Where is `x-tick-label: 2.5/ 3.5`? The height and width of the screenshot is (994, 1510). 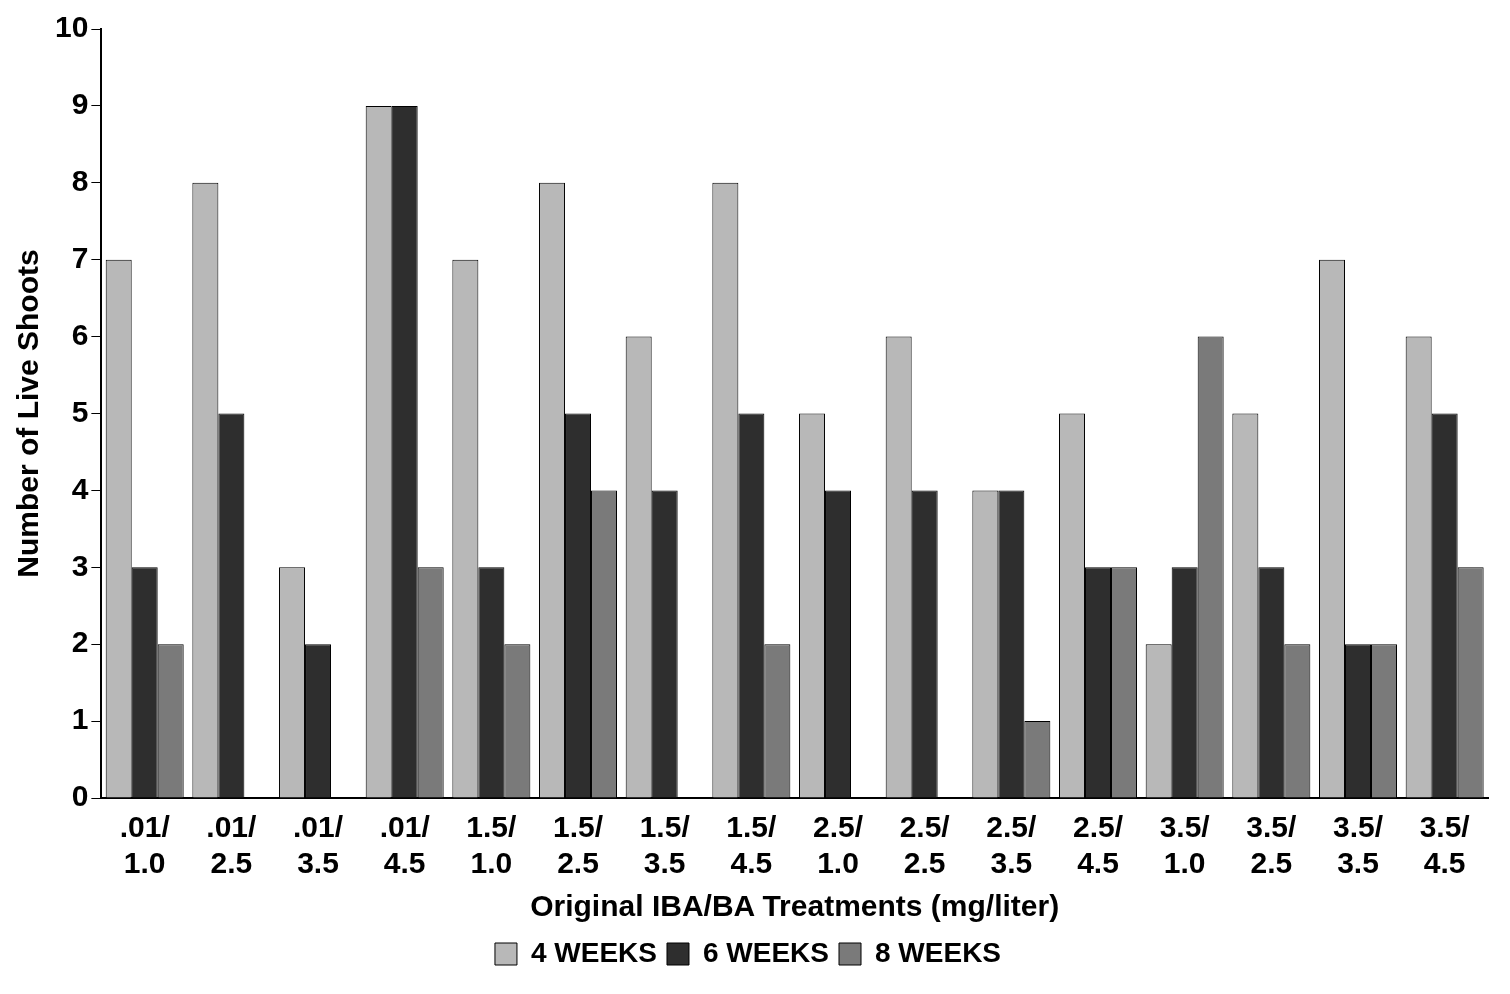 x-tick-label: 2.5/ 3.5 is located at coordinates (1012, 845).